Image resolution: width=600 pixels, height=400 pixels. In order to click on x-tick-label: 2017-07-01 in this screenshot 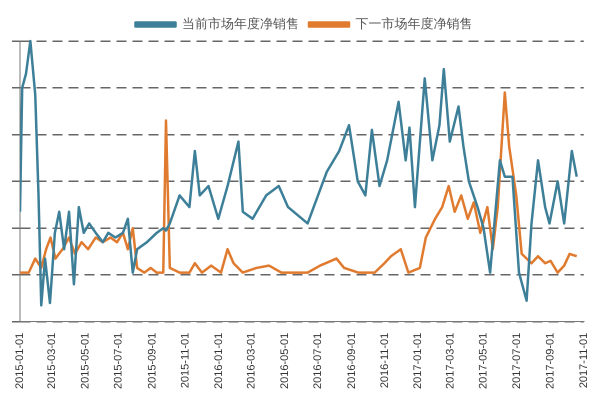, I will do `click(516, 361)`.